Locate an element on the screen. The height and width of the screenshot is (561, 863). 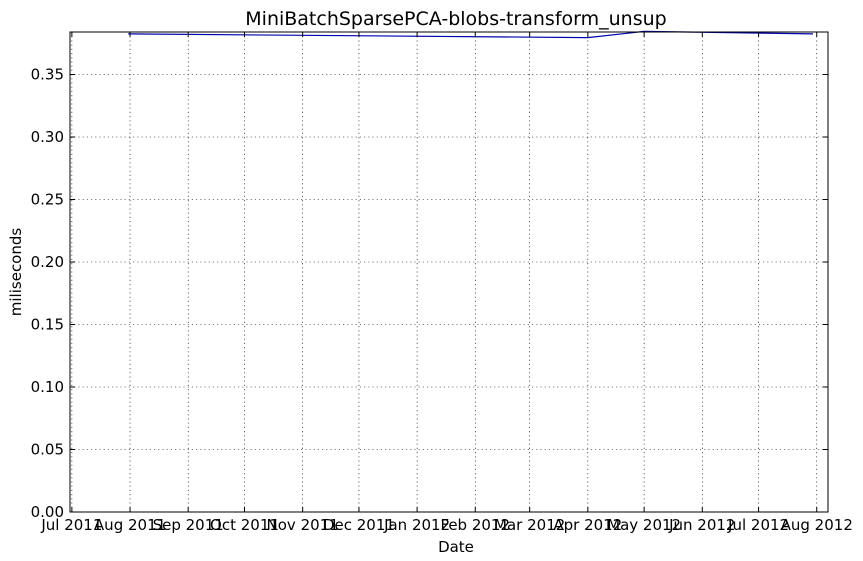
y-tick-label: 0.25 is located at coordinates (47, 200).